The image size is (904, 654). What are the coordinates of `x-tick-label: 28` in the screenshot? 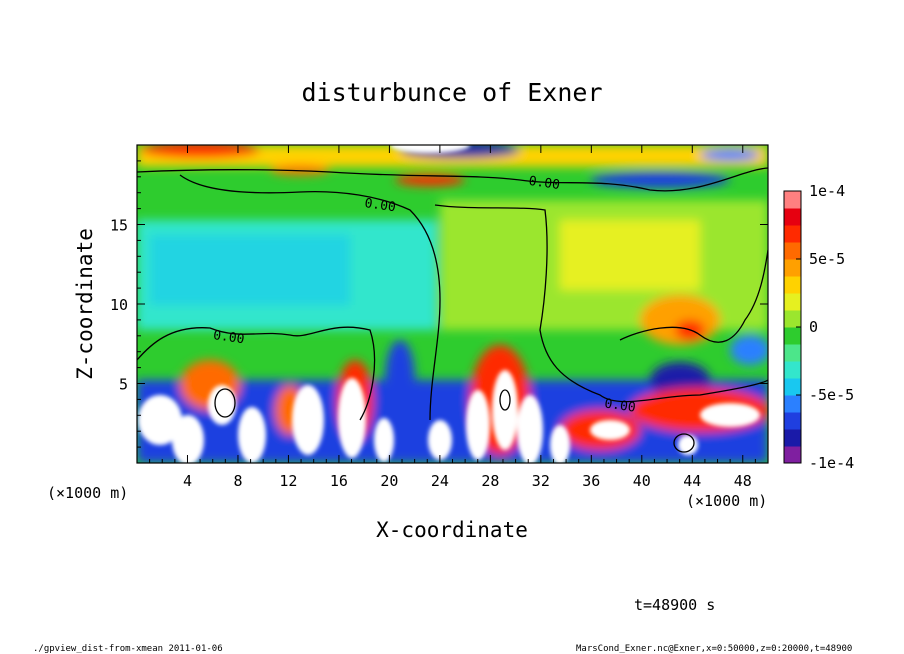 It's located at (490, 481).